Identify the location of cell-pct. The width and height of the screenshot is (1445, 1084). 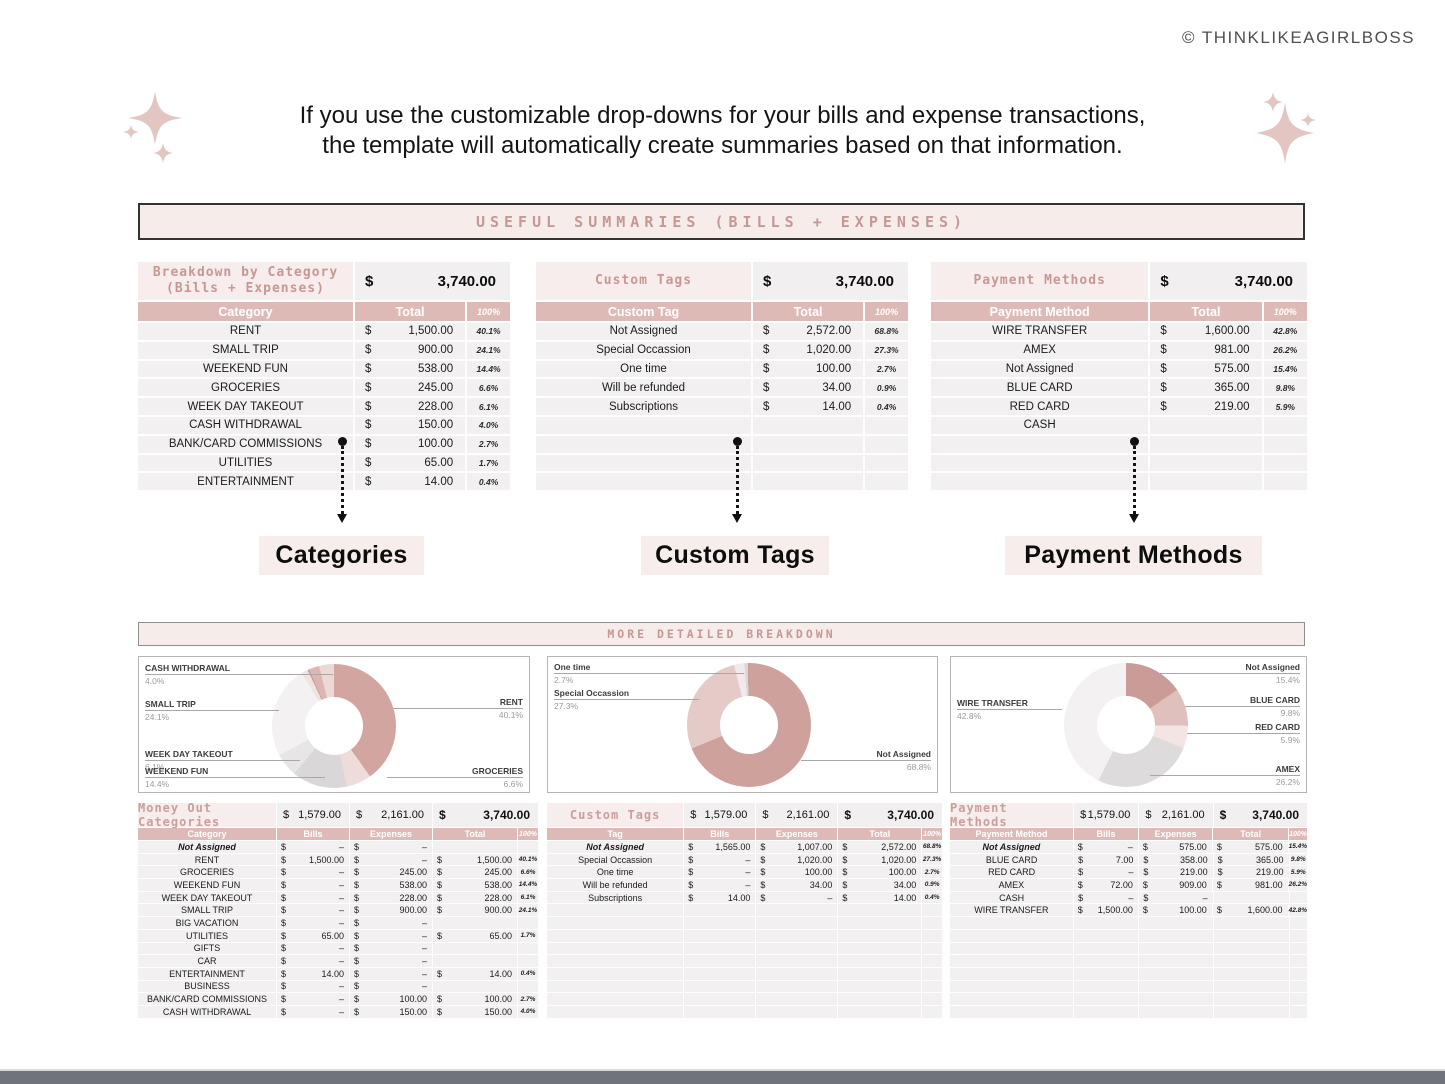
(1285, 463).